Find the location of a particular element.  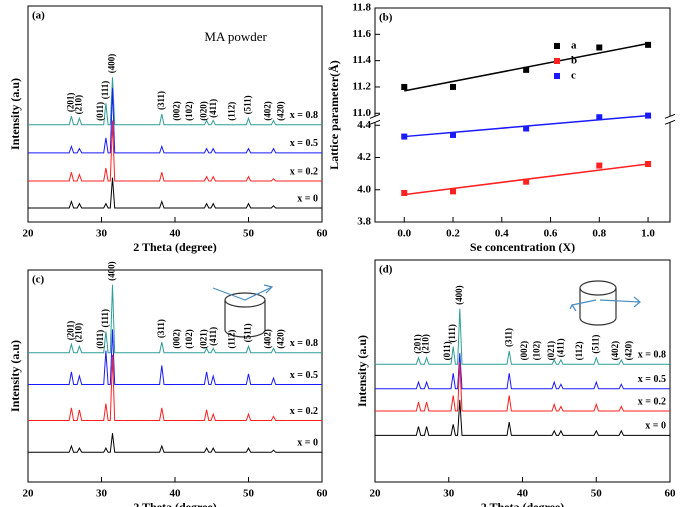

series-label: x = 0.2 is located at coordinates (304, 411).